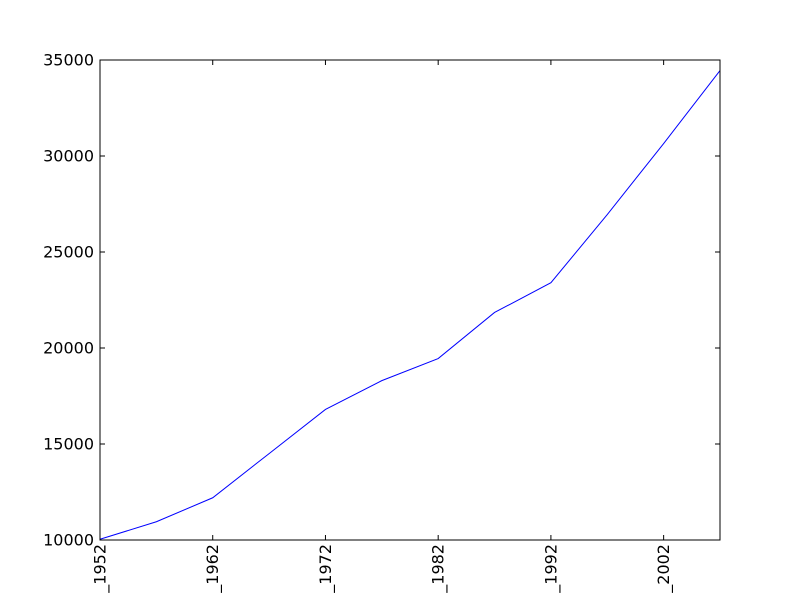 Image resolution: width=800 pixels, height=600 pixels. Describe the element at coordinates (664, 569) in the screenshot. I see `x-tick-label: _2002` at that location.